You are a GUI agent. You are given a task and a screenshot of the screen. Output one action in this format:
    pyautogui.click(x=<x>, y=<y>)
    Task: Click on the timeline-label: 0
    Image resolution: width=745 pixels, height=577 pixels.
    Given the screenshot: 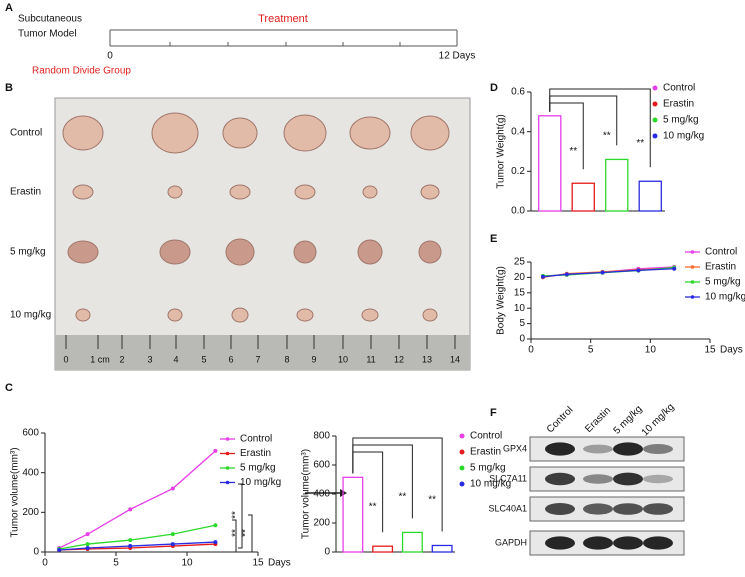 What is the action you would take?
    pyautogui.click(x=110, y=56)
    